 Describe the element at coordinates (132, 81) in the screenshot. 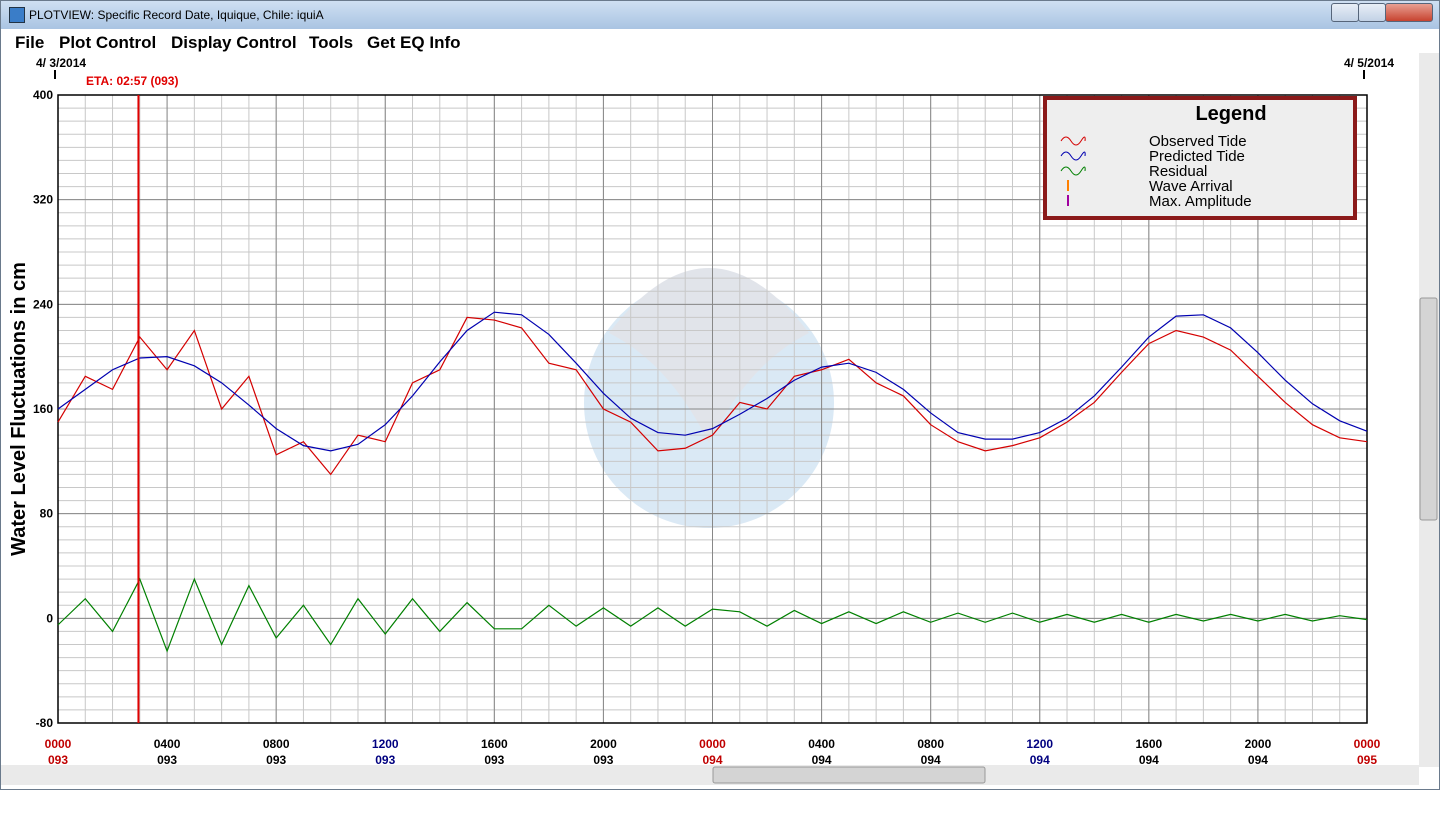

I see `eta-label: ETA: 02:57 (093)` at that location.